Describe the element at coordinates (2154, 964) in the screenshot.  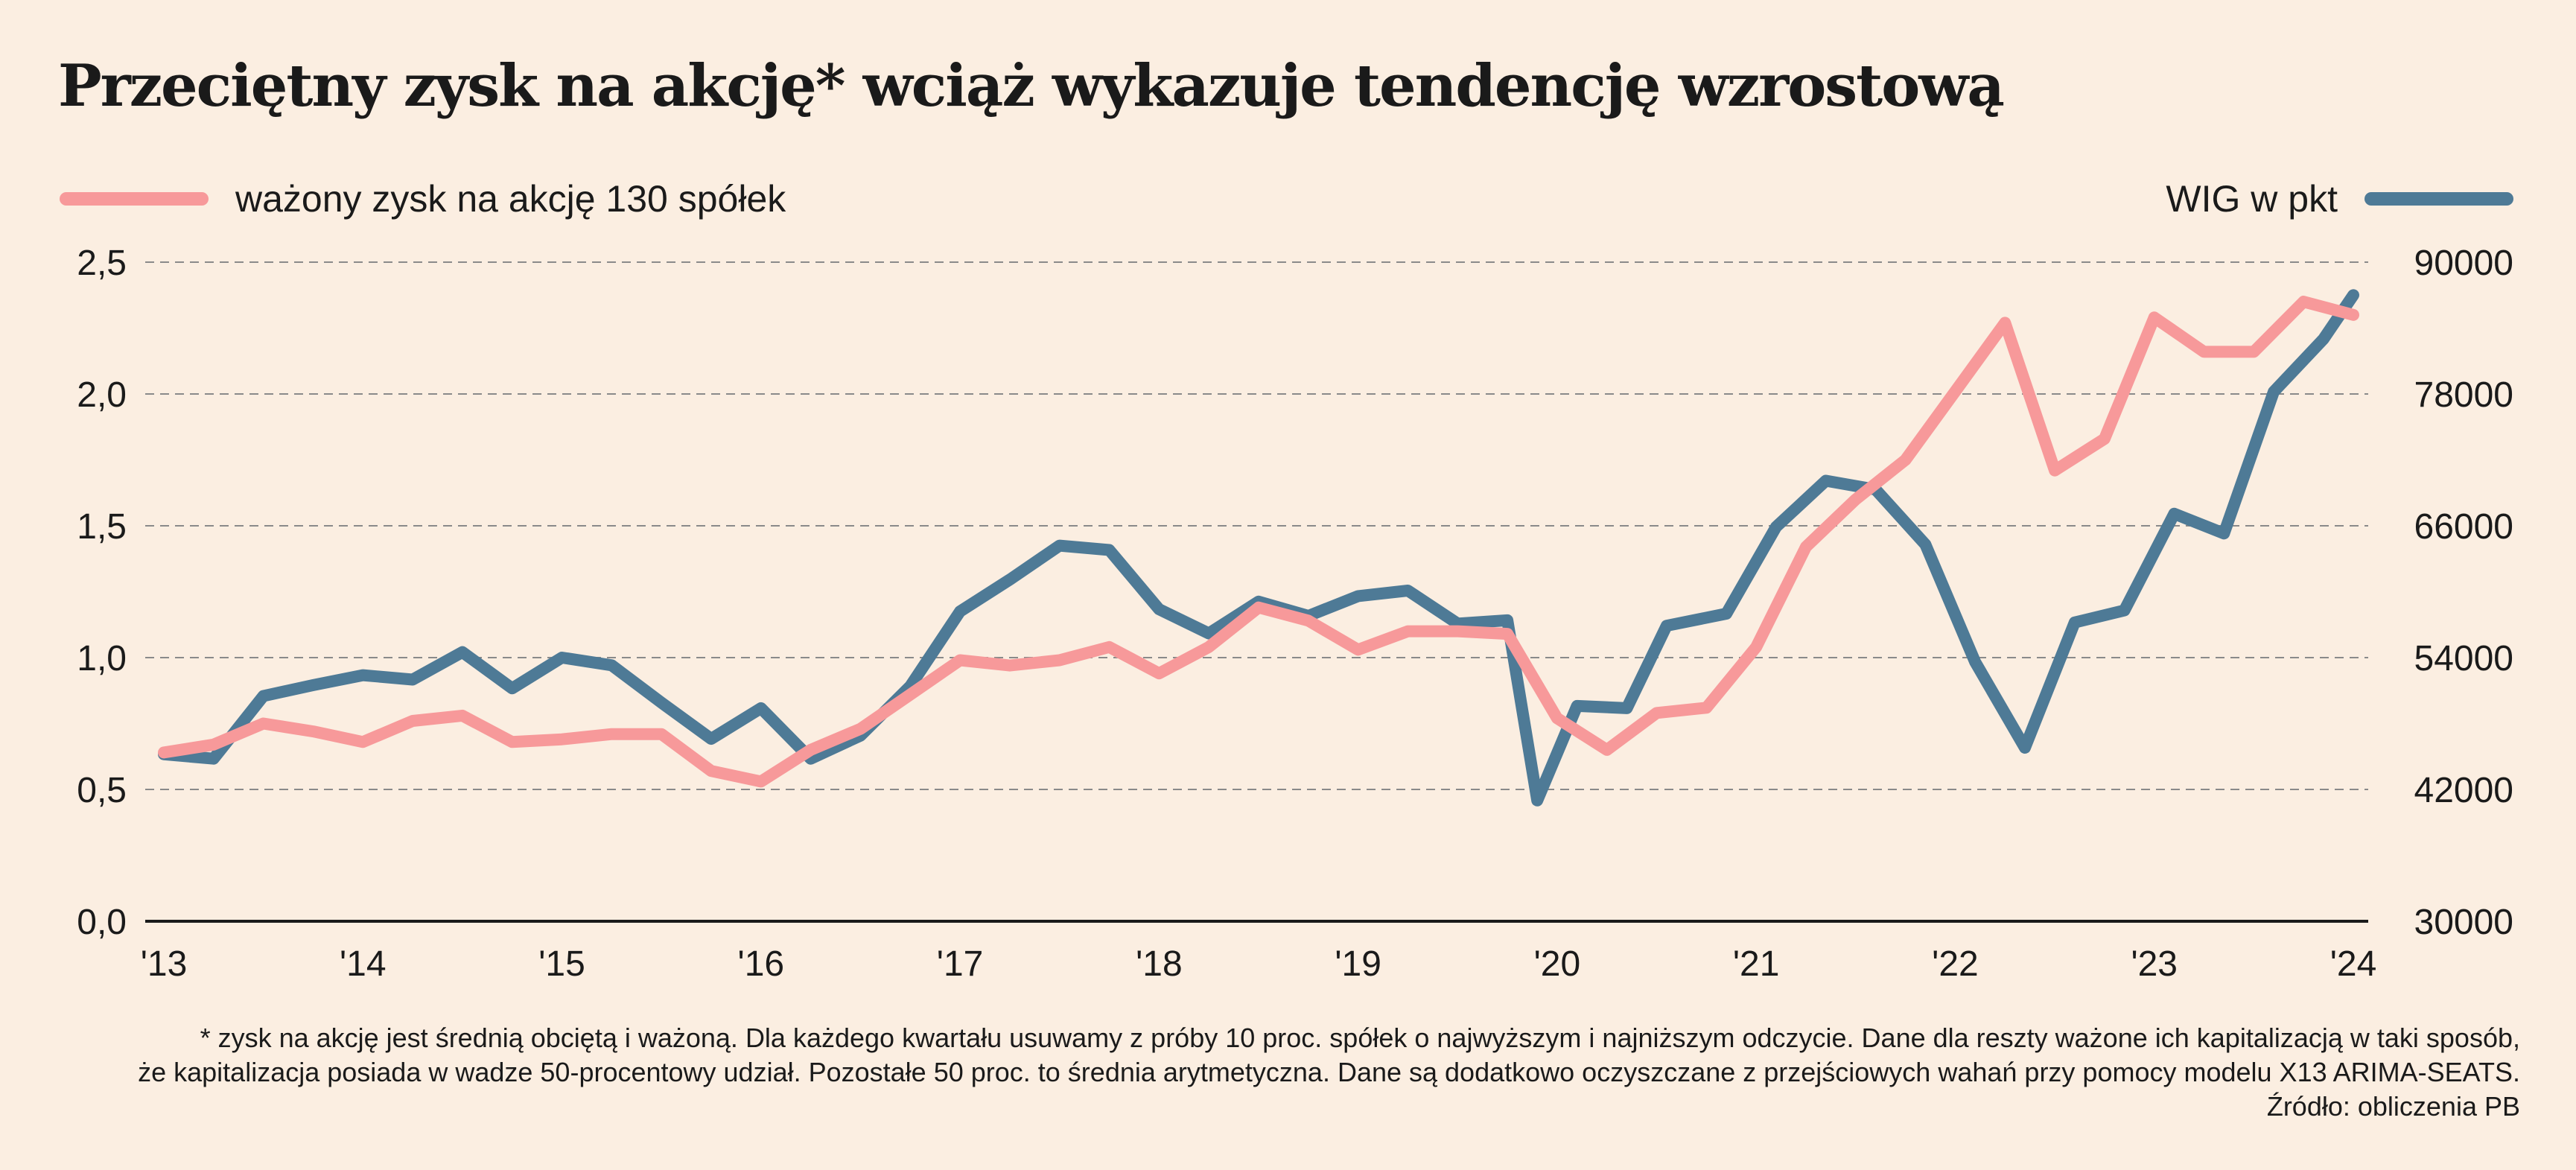
I see `x-tick-label: '23` at that location.